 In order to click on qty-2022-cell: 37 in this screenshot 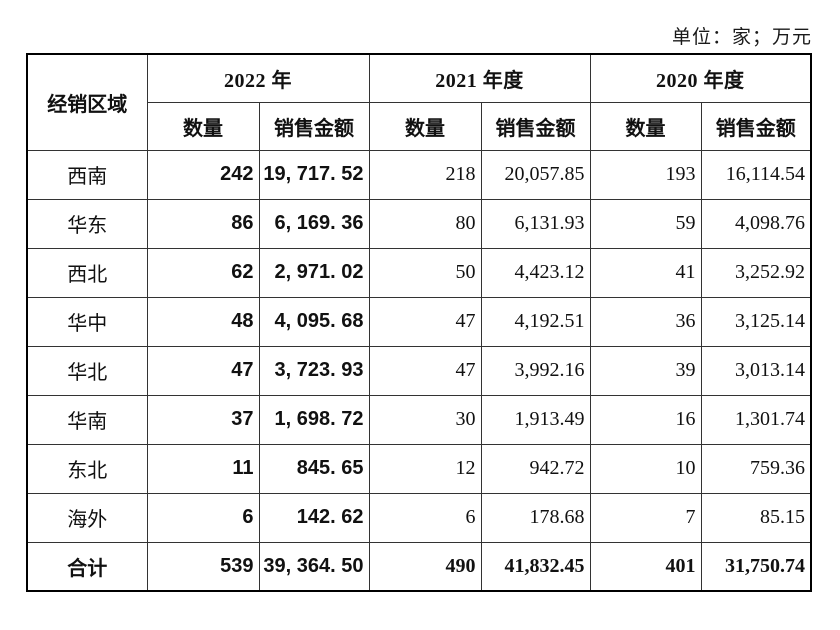, I will do `click(203, 419)`.